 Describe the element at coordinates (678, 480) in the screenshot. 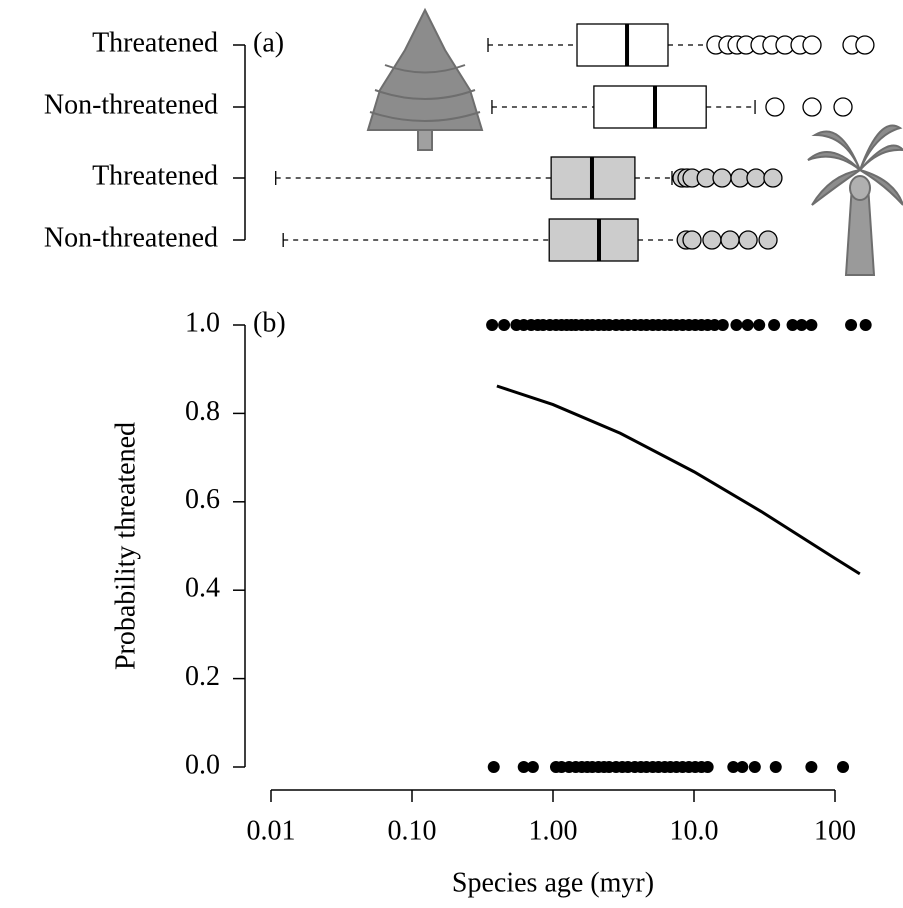

I see `fit-line` at that location.